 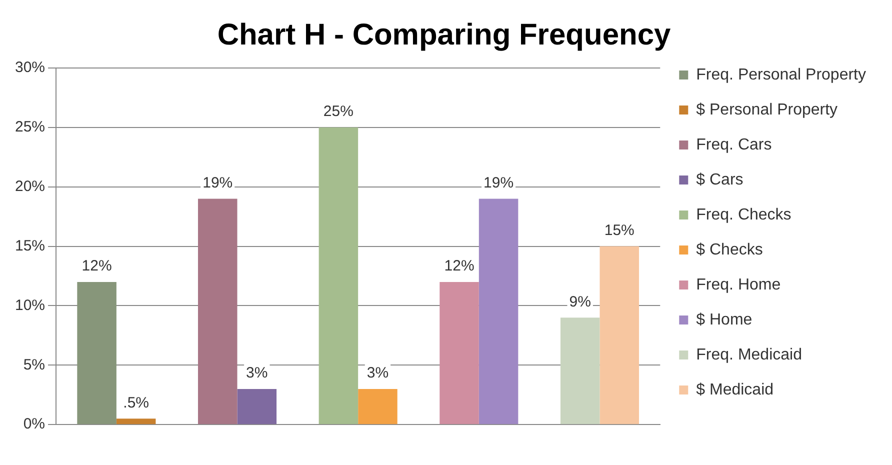 What do you see at coordinates (34, 365) in the screenshot?
I see `y-tick-label: 5%` at bounding box center [34, 365].